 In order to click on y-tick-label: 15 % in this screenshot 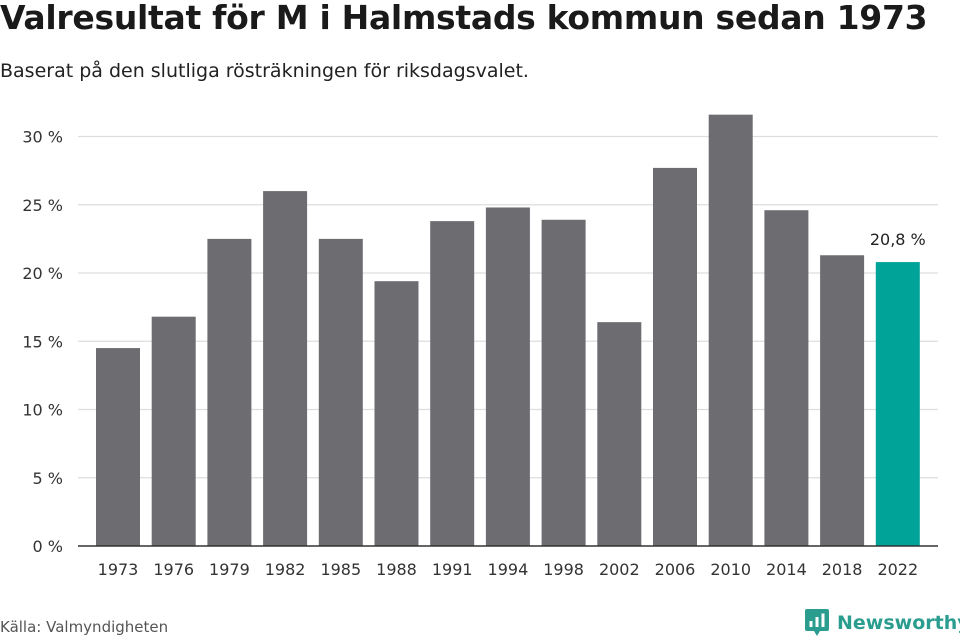, I will do `click(42, 341)`.